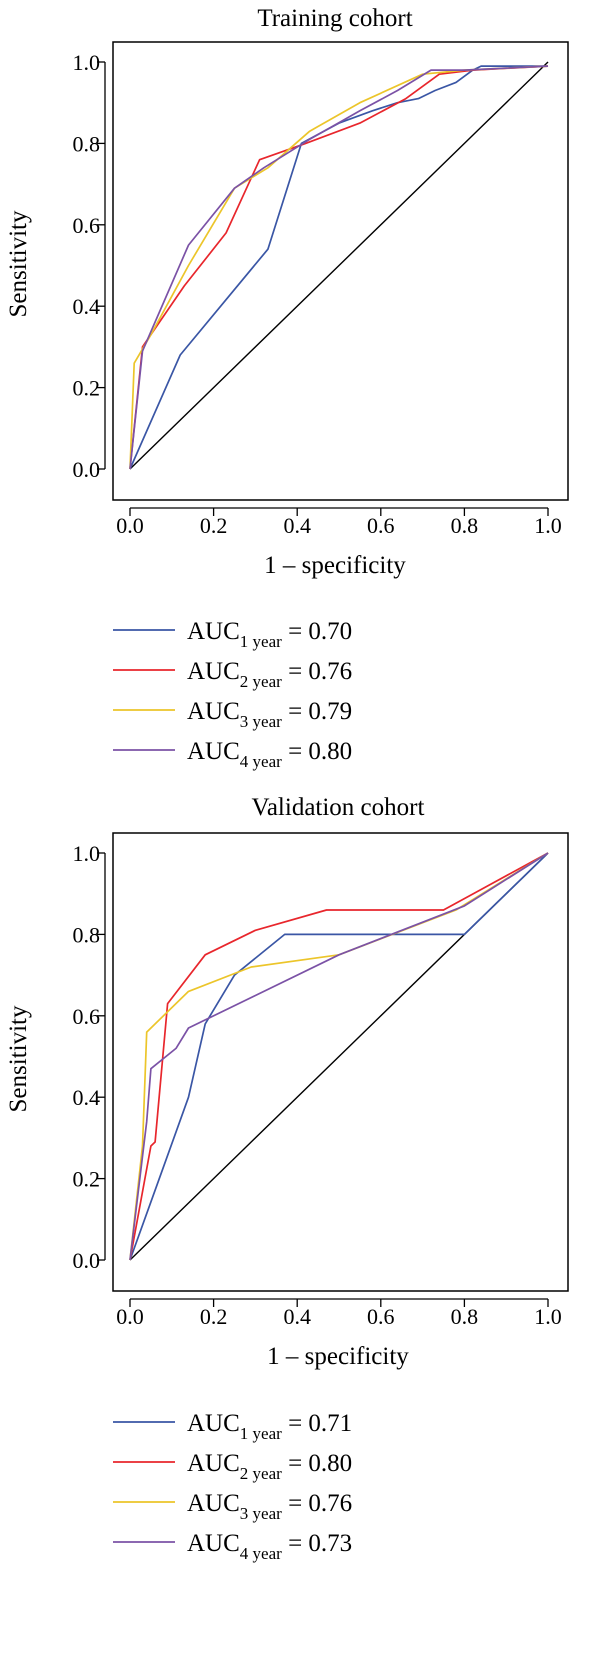 Image resolution: width=600 pixels, height=1663 pixels. I want to click on legend-entry: AUC2 year = 0.80, so click(269, 1466).